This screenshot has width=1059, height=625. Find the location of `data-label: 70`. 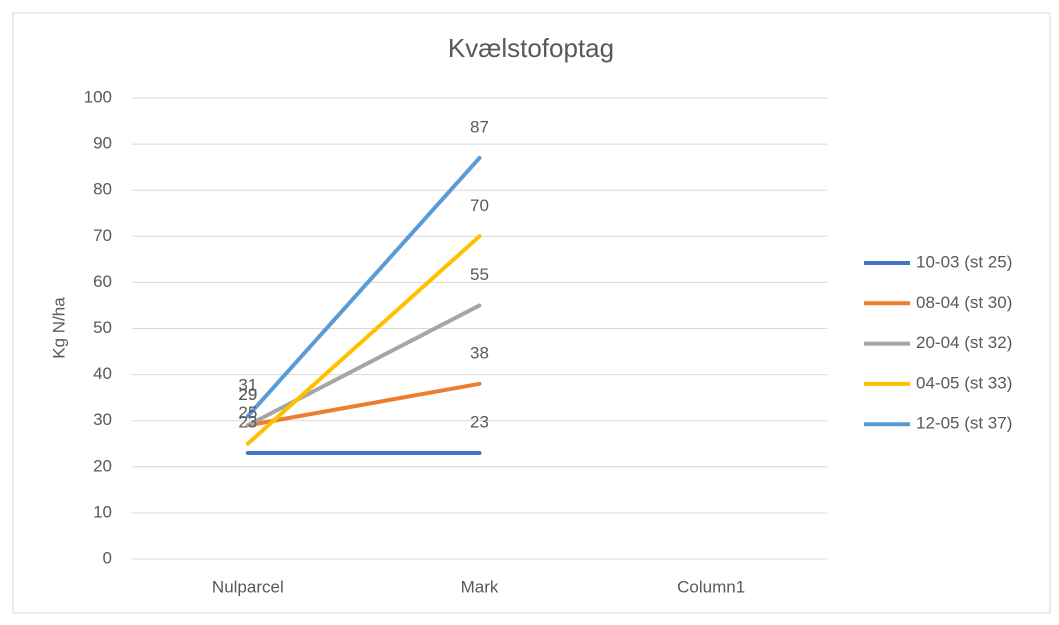

data-label: 70 is located at coordinates (479, 205).